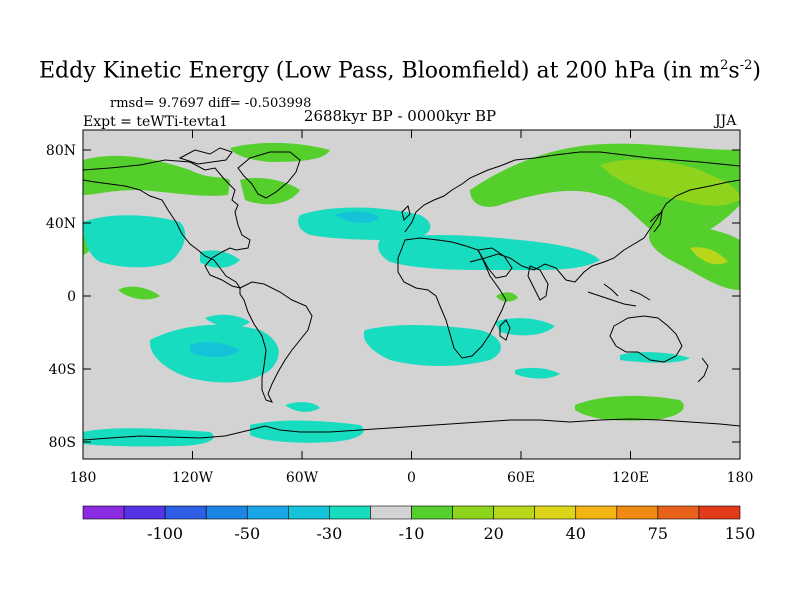 This screenshot has width=800, height=600. Describe the element at coordinates (538, 283) in the screenshot. I see `coastline-india` at that location.